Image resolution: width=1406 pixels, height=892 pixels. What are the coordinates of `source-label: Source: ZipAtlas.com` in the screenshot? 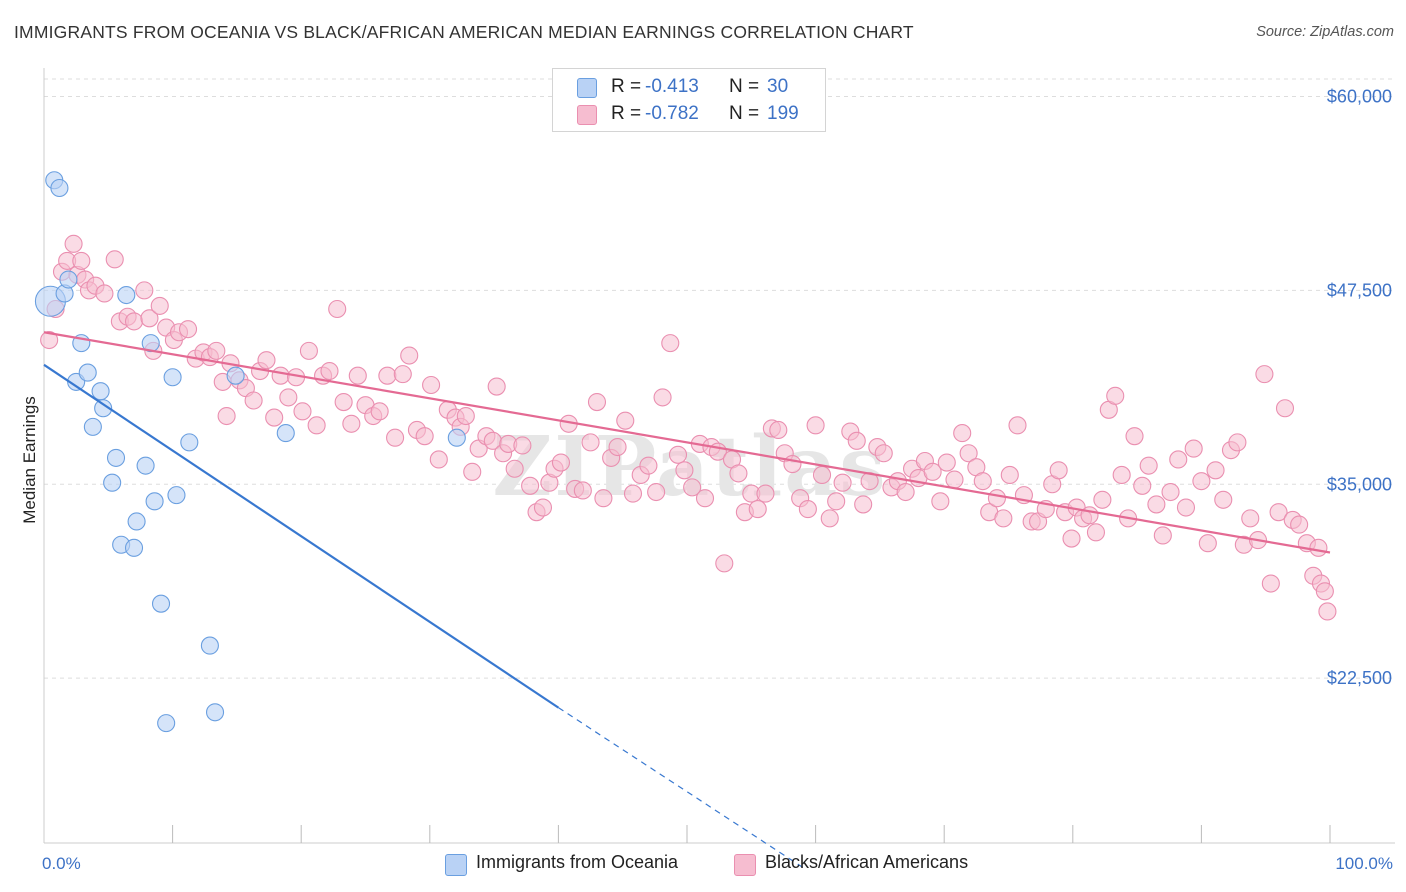 It's located at (1325, 32).